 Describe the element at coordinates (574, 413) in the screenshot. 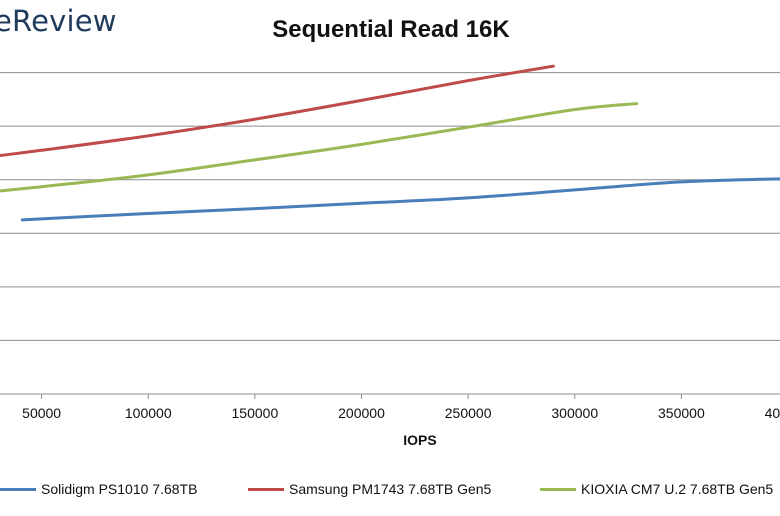

I see `x-tick-label: 300000` at that location.